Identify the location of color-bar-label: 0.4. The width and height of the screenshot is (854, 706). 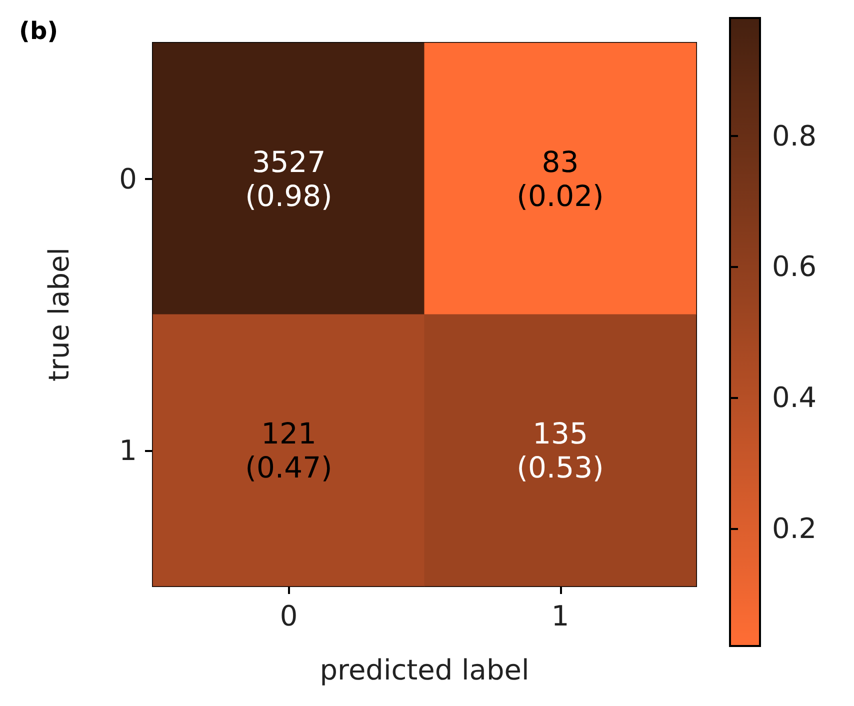
(794, 397).